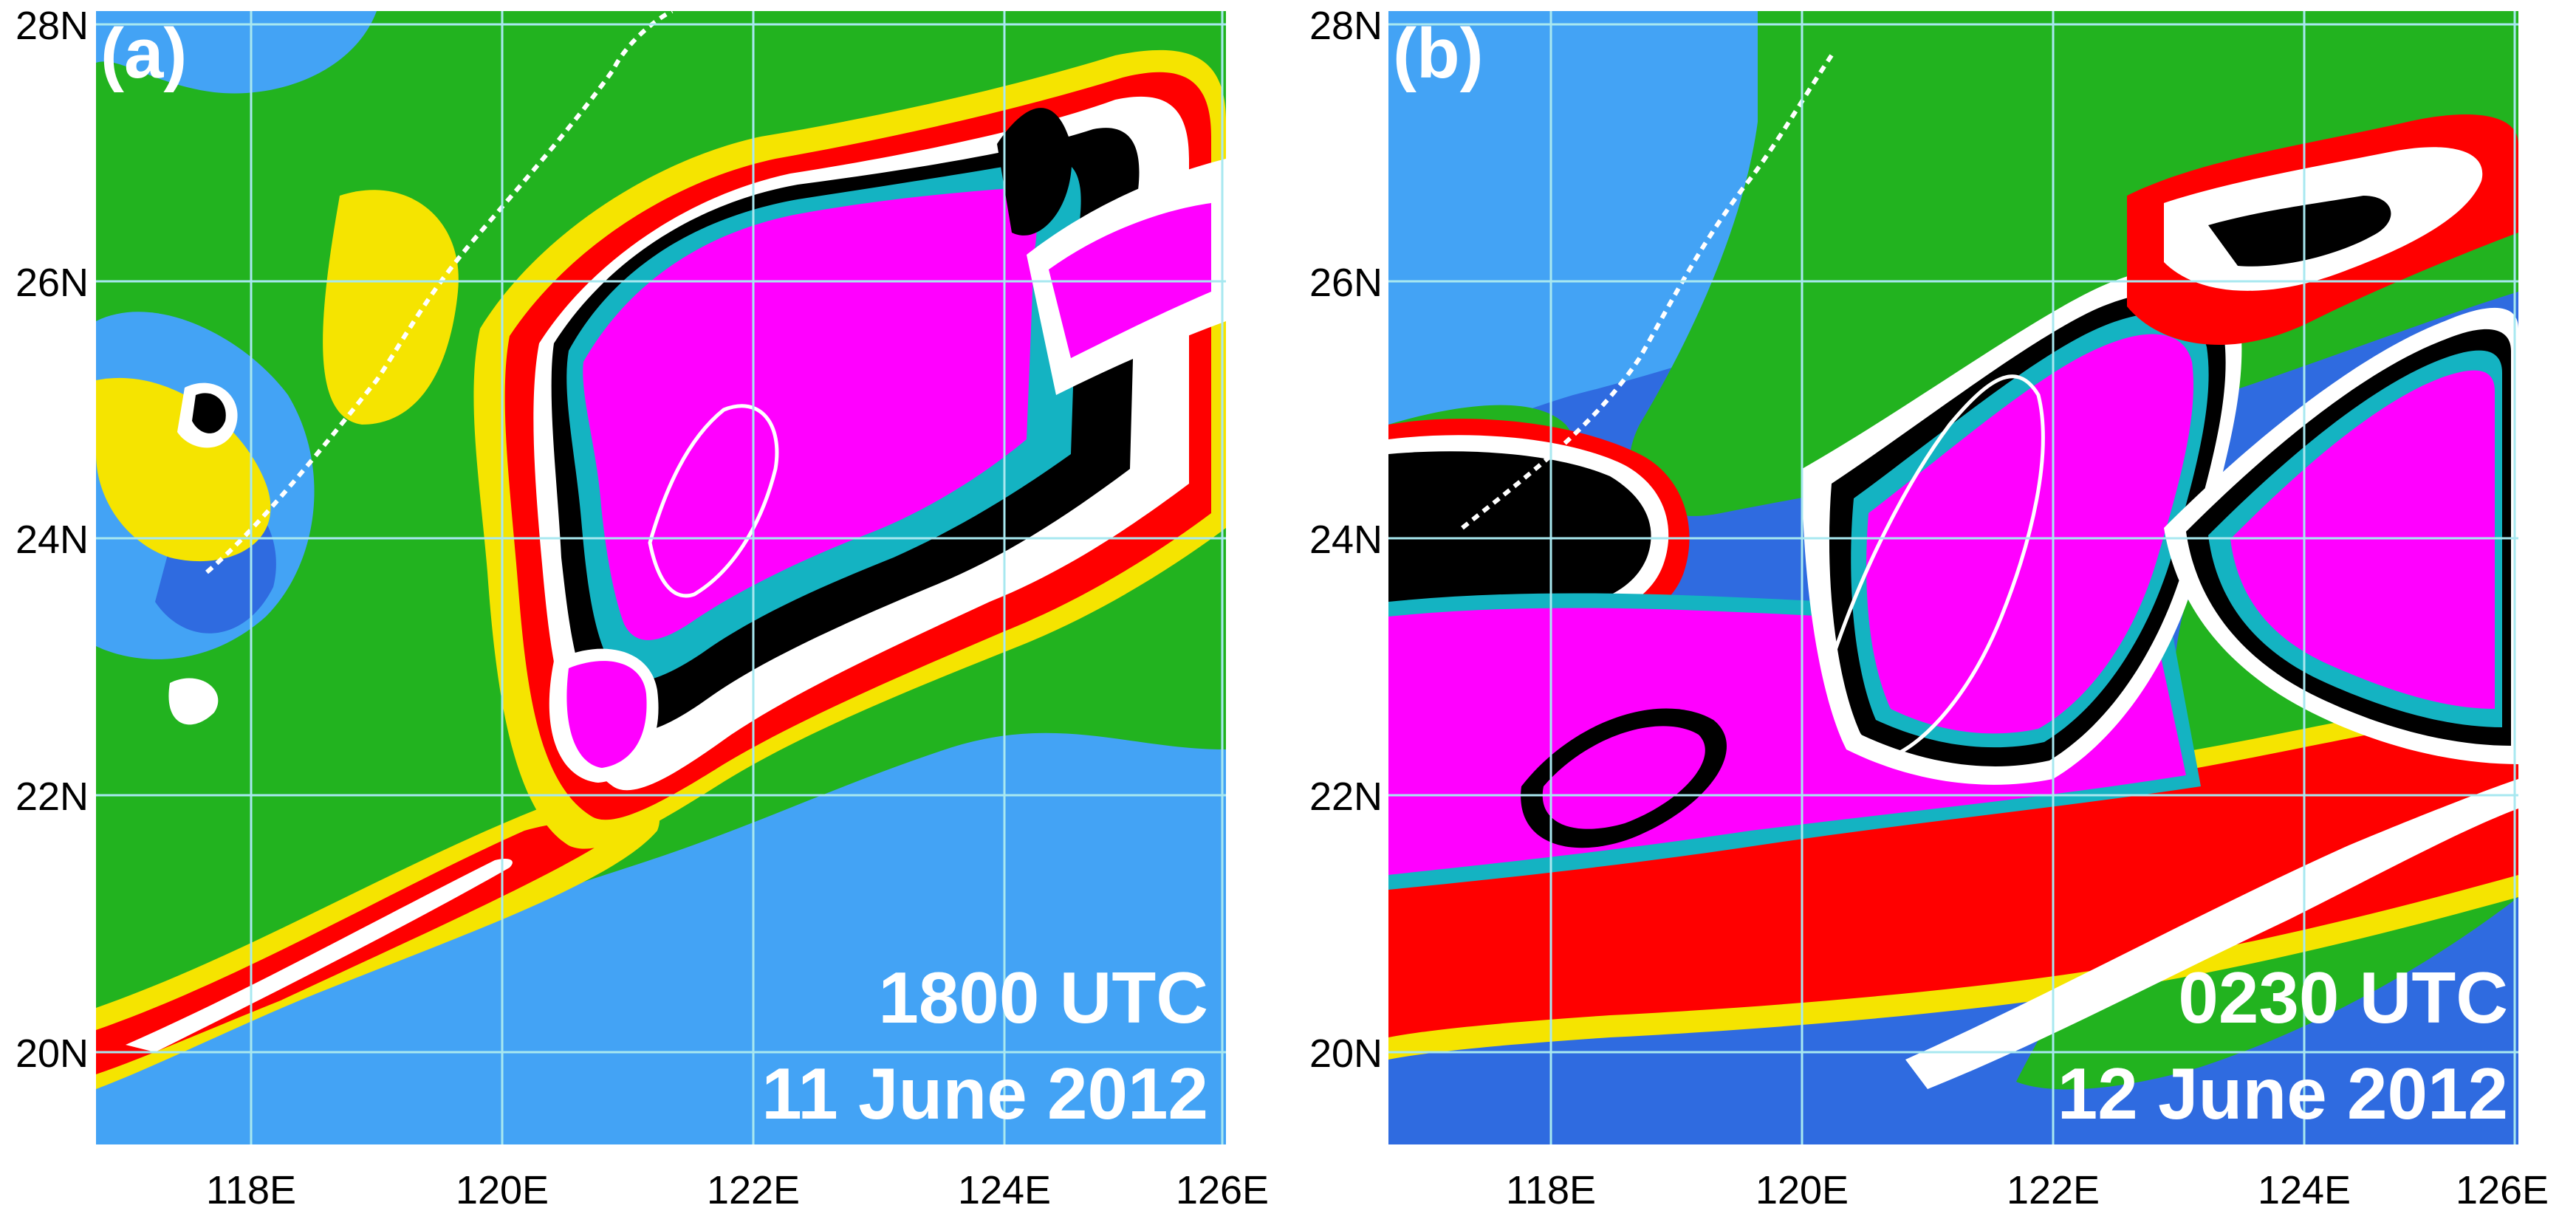 Image resolution: width=2576 pixels, height=1222 pixels. What do you see at coordinates (144, 53) in the screenshot?
I see `panel-a-label: (a)` at bounding box center [144, 53].